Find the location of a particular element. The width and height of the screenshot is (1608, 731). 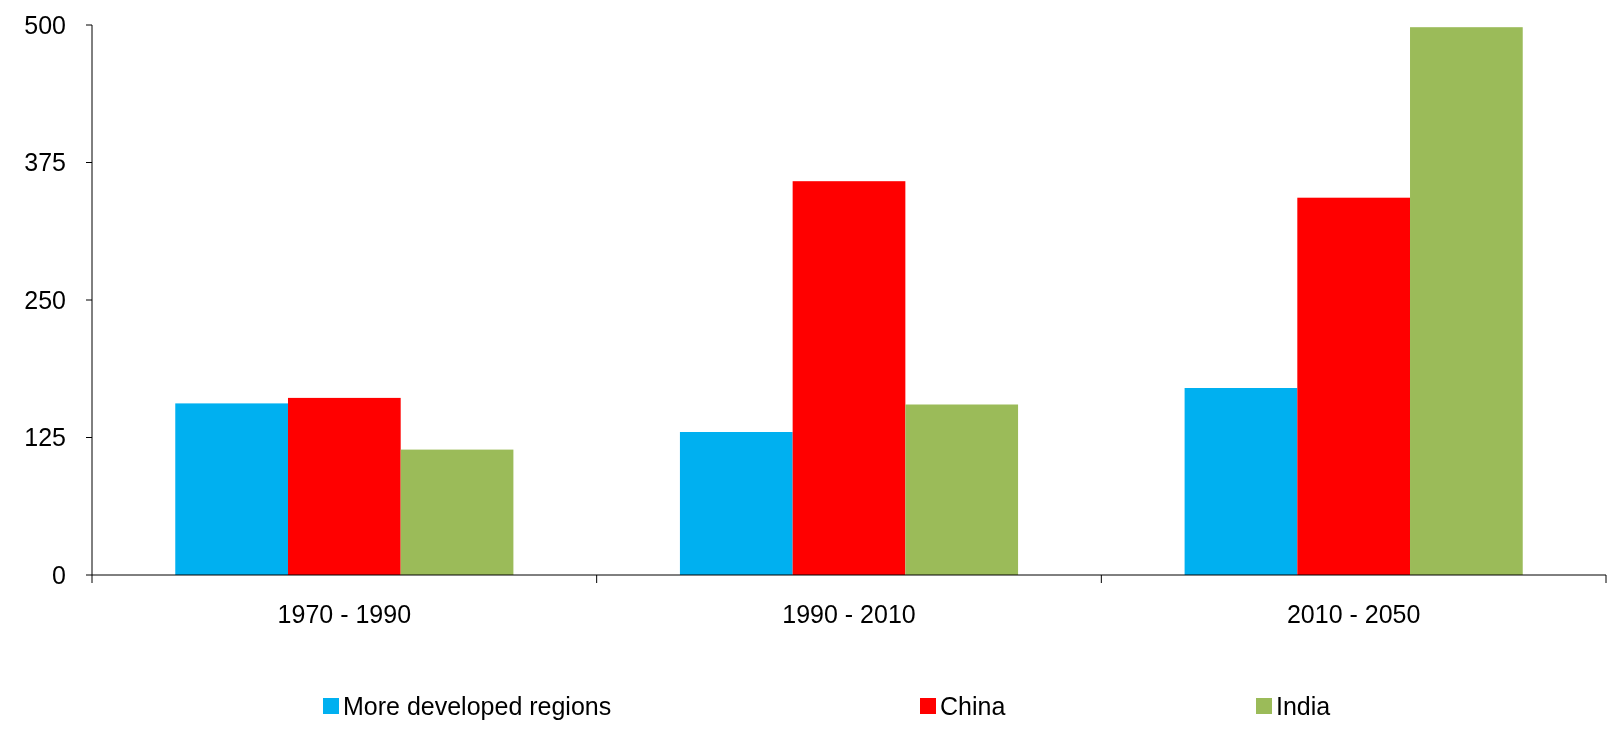

x-tick-label: 2010 - 2050 is located at coordinates (1353, 614).